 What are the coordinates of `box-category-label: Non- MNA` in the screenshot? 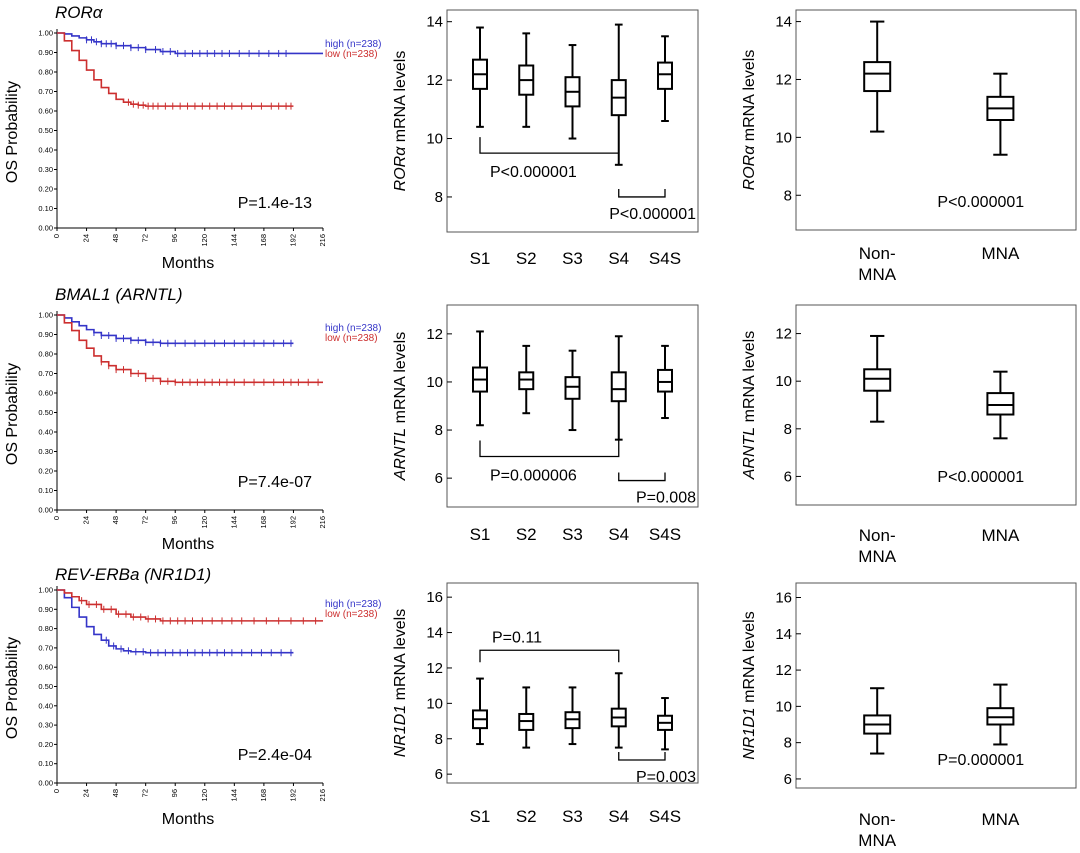 It's located at (877, 264).